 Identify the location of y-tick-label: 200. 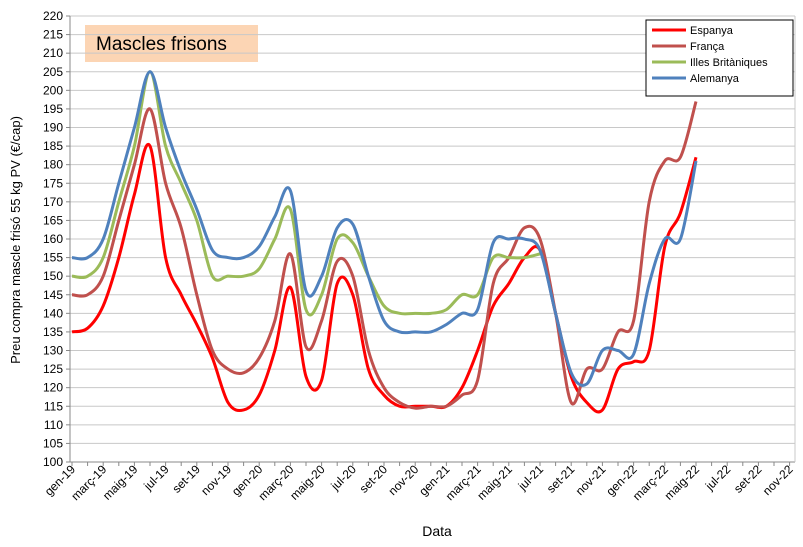
(53, 90).